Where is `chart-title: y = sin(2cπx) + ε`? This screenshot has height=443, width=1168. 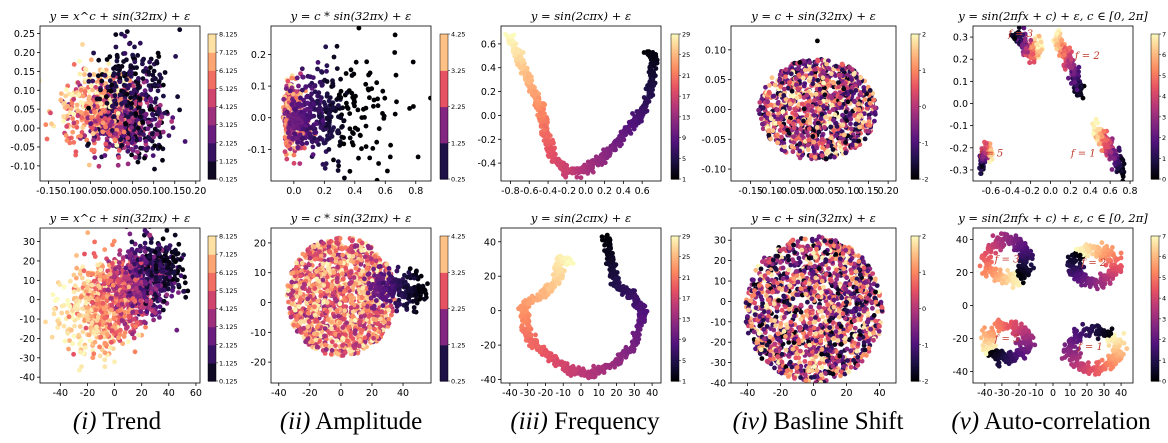 chart-title: y = sin(2cπx) + ε is located at coordinates (580, 16).